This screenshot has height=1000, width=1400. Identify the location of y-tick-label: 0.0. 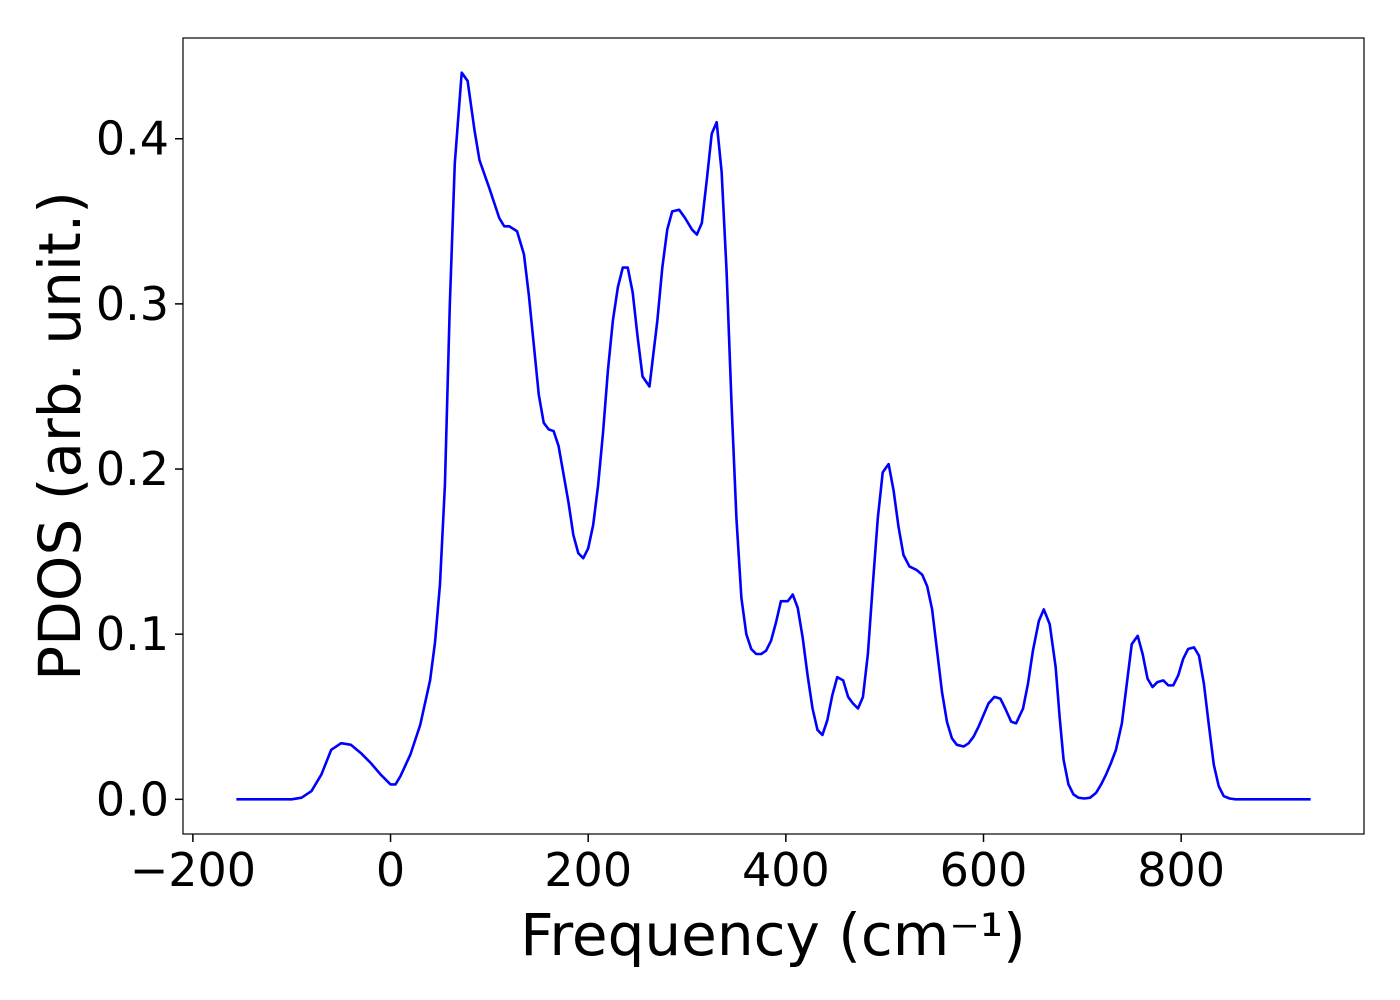
(132, 799).